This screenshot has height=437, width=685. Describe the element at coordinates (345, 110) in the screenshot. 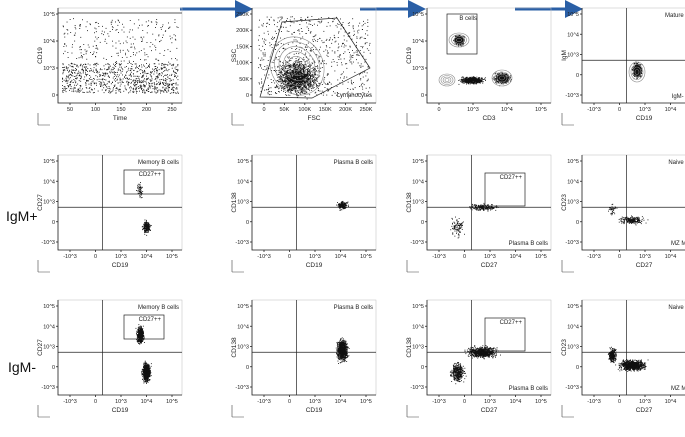

I see `x-tick-label: 200K` at that location.